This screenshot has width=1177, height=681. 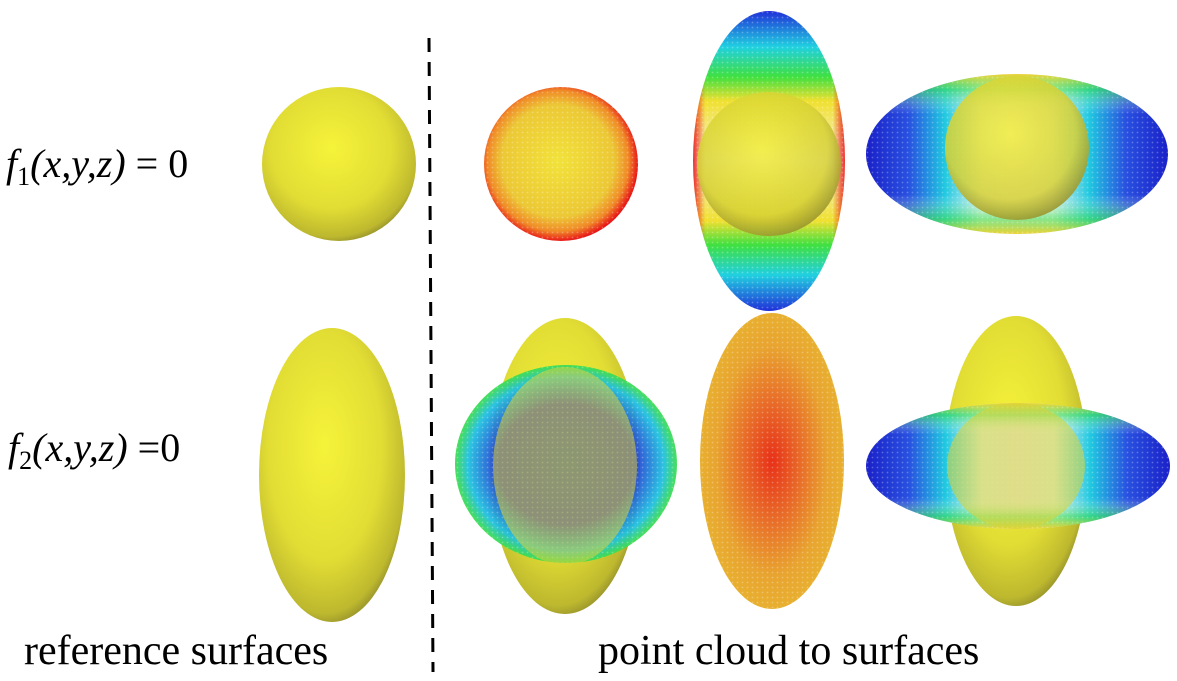 What do you see at coordinates (339, 164) in the screenshot?
I see `reference-sphere` at bounding box center [339, 164].